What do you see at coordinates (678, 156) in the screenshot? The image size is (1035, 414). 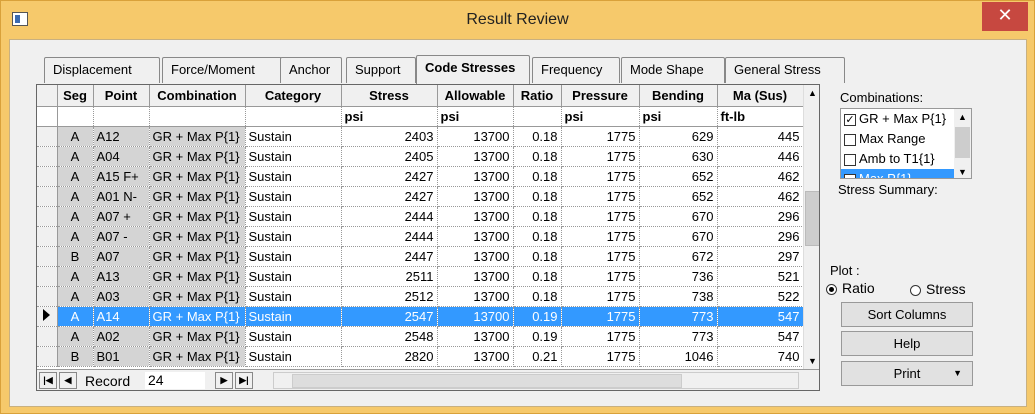 I see `cell-bending: 630` at bounding box center [678, 156].